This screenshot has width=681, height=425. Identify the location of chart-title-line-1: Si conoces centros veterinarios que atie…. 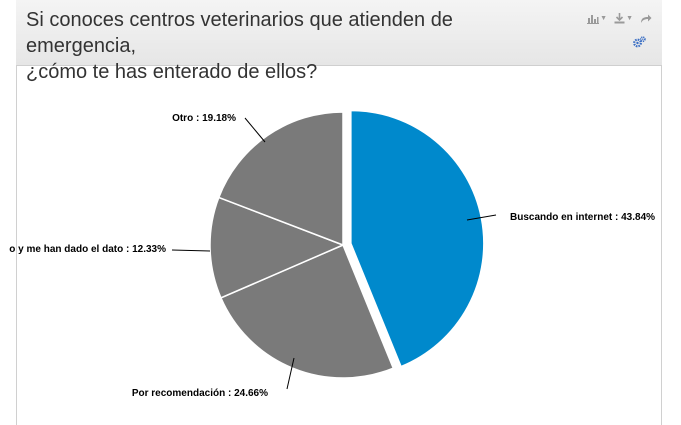
(239, 33).